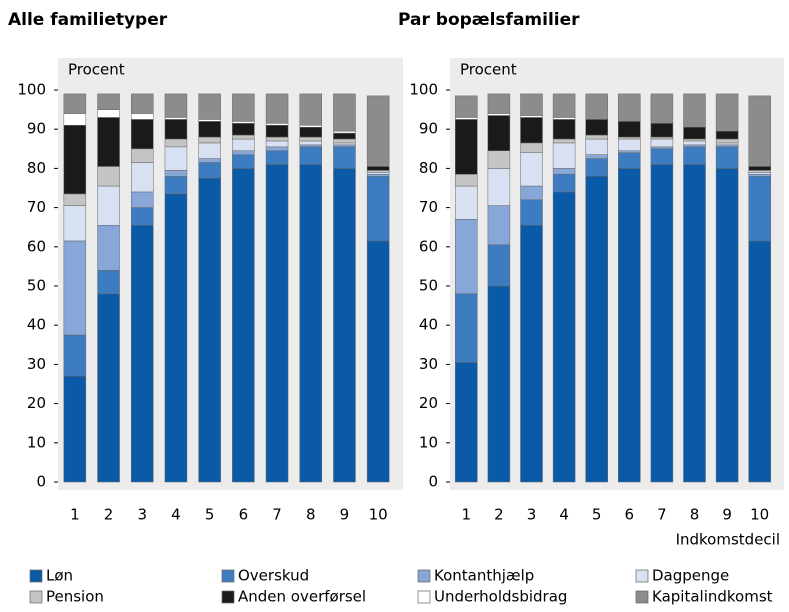  I want to click on x-tick-label: 4, so click(176, 515).